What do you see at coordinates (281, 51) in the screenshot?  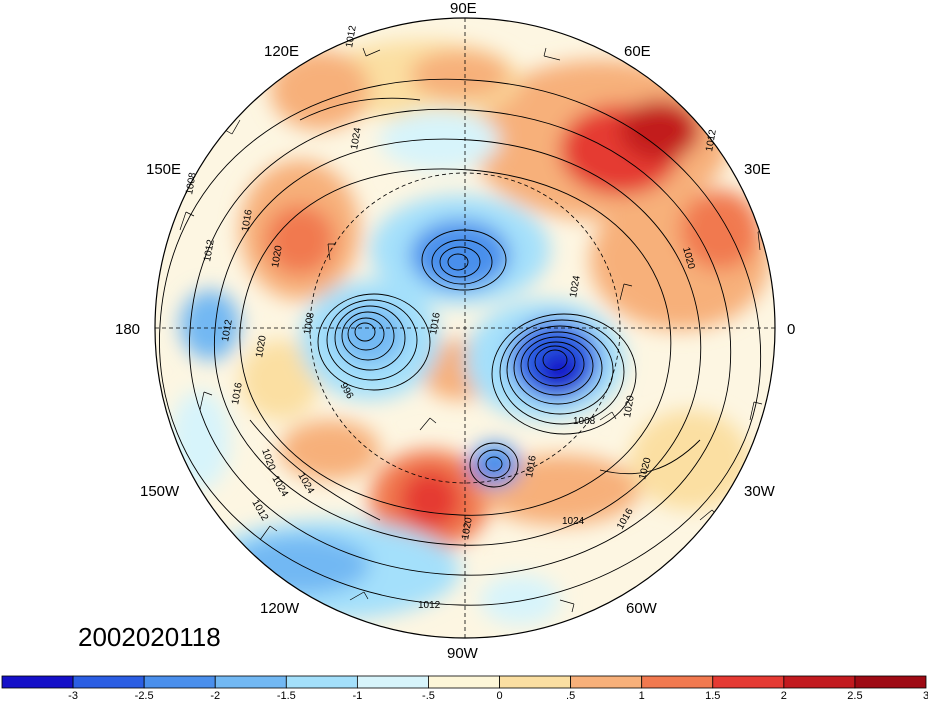 I see `lon-label-120e: 120E` at bounding box center [281, 51].